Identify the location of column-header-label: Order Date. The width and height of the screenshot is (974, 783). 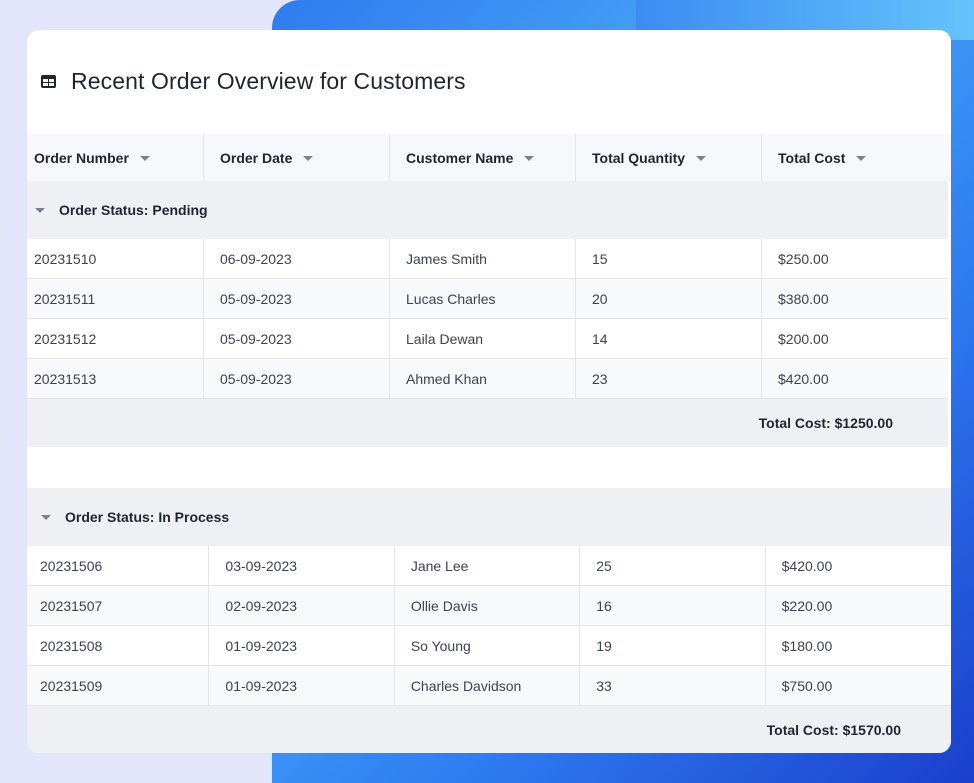
(256, 157).